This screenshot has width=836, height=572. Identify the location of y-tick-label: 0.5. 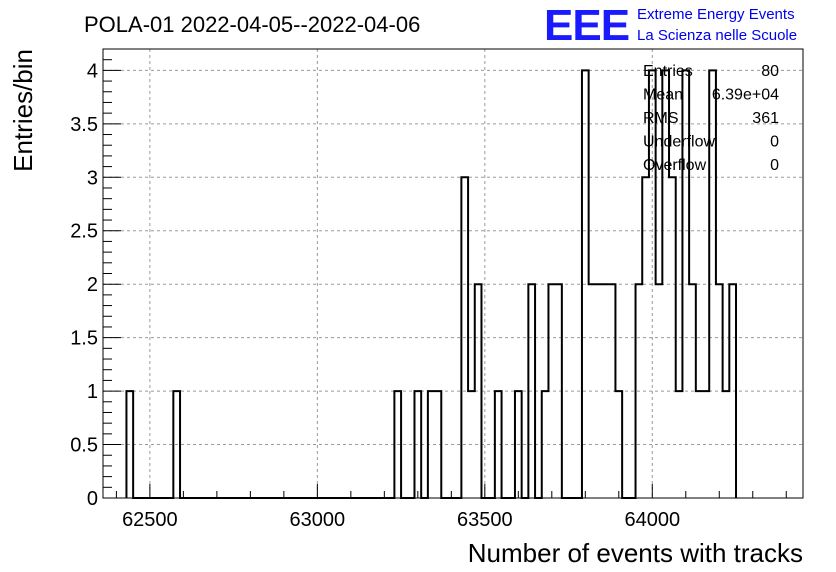
(84, 446).